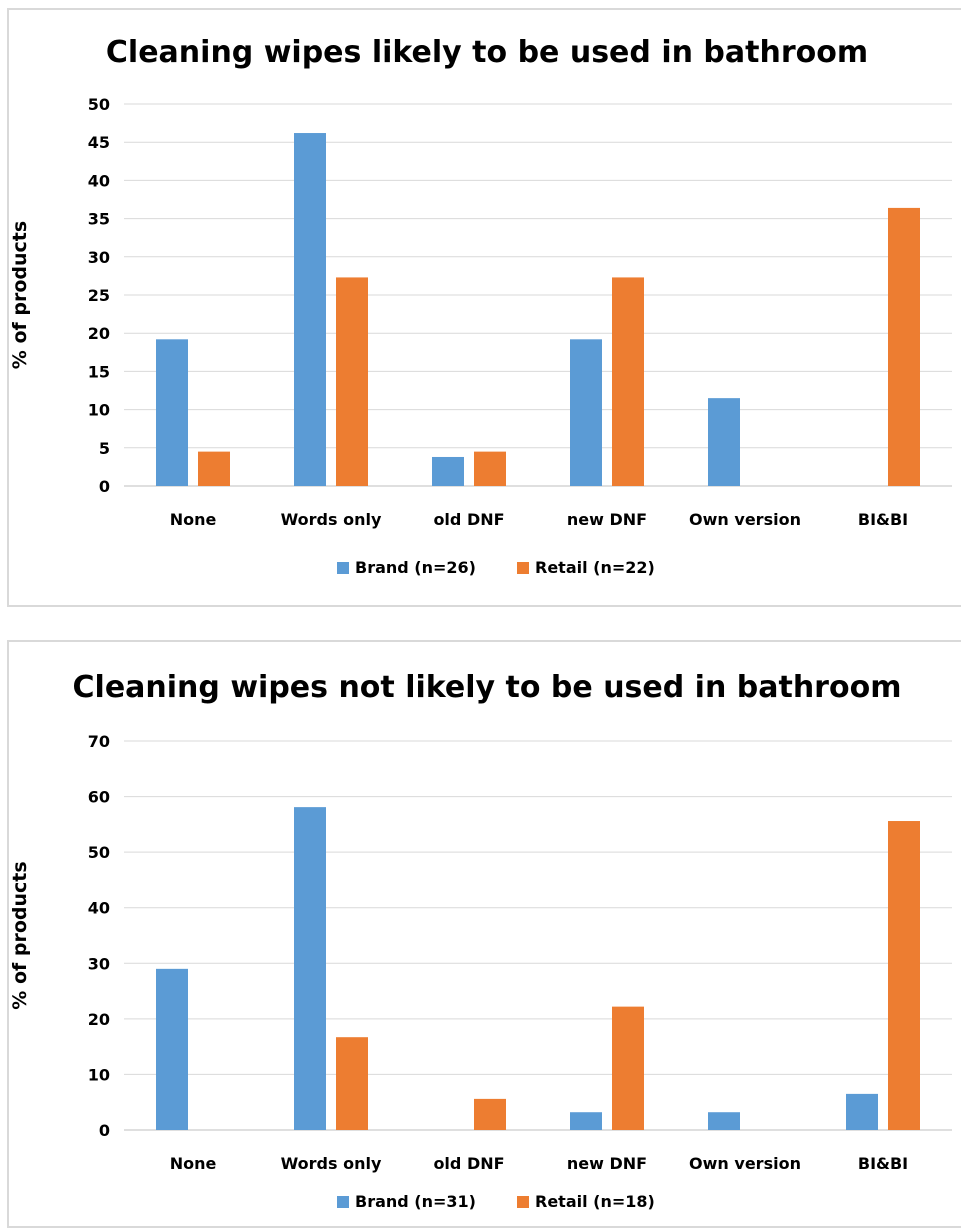 The image size is (961, 1228). What do you see at coordinates (310, 968) in the screenshot?
I see `bar-brand-n-31-words-only` at bounding box center [310, 968].